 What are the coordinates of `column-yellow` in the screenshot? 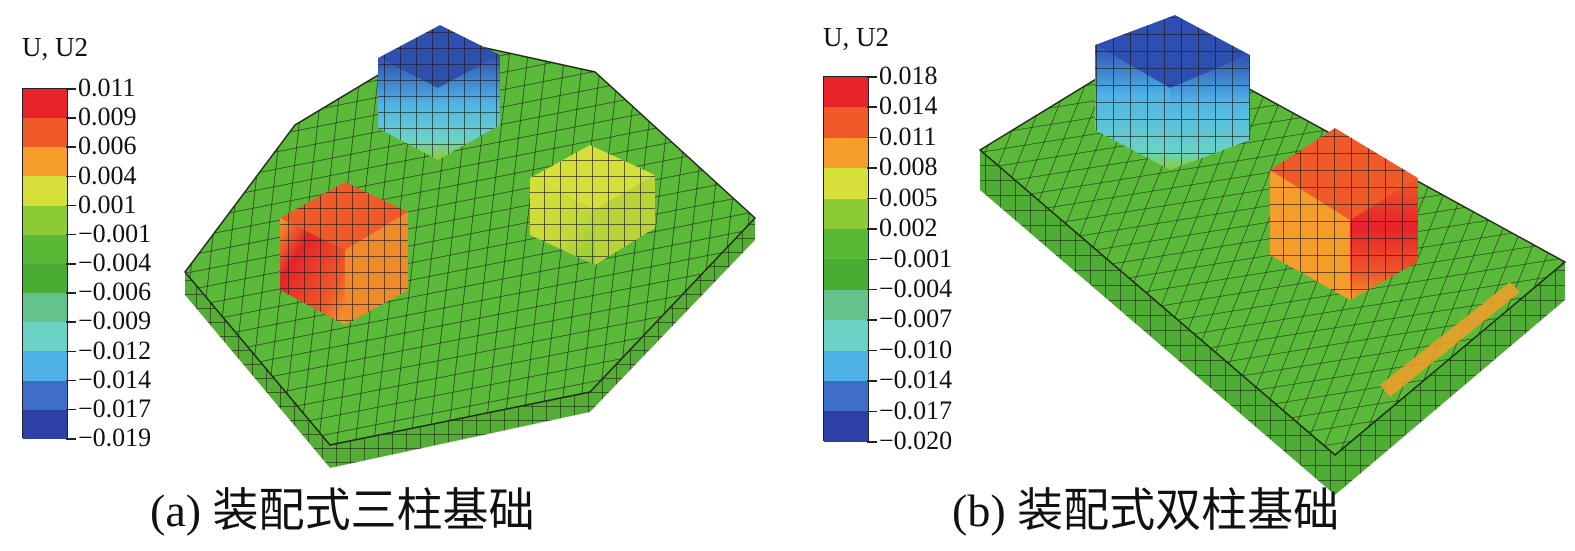 It's located at (592, 205).